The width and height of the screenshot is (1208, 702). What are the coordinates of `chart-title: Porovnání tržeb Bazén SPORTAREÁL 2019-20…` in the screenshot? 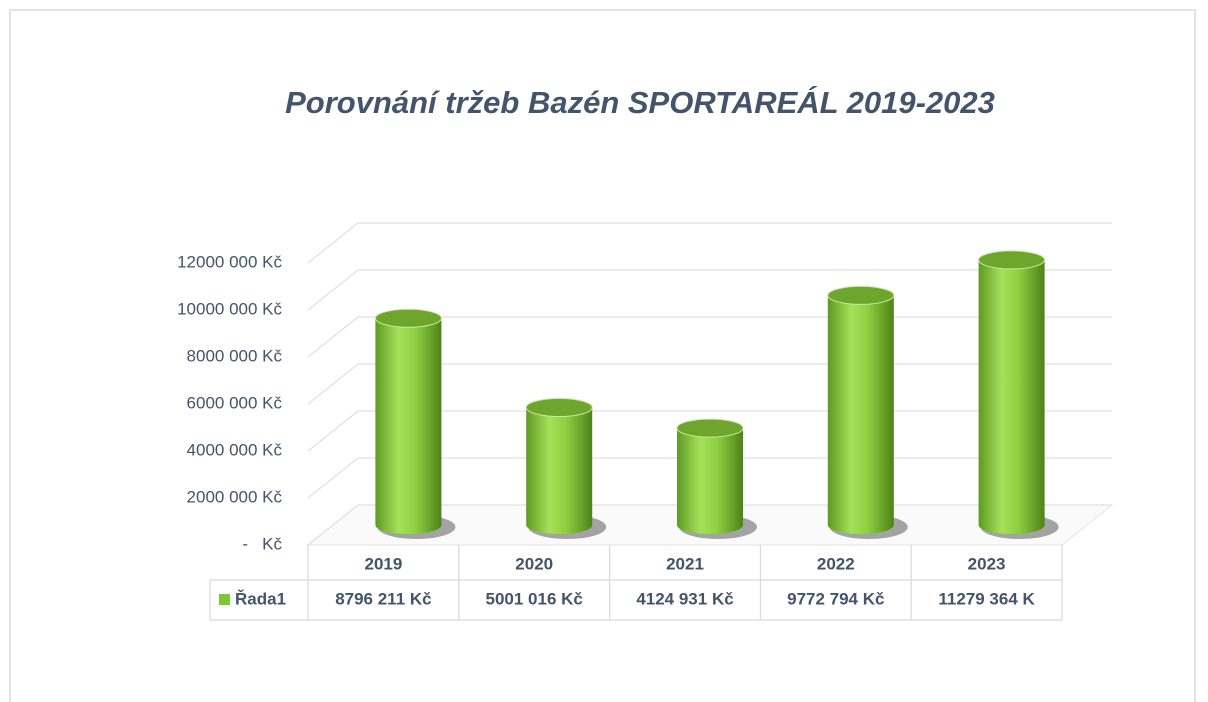 It's located at (640, 102).